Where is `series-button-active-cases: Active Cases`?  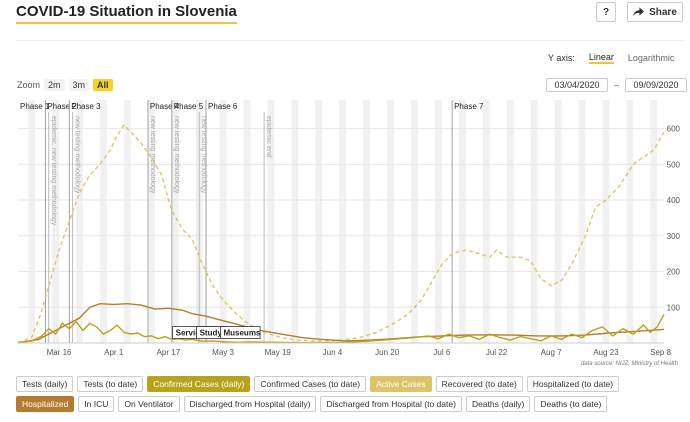 series-button-active-cases: Active Cases is located at coordinates (401, 384).